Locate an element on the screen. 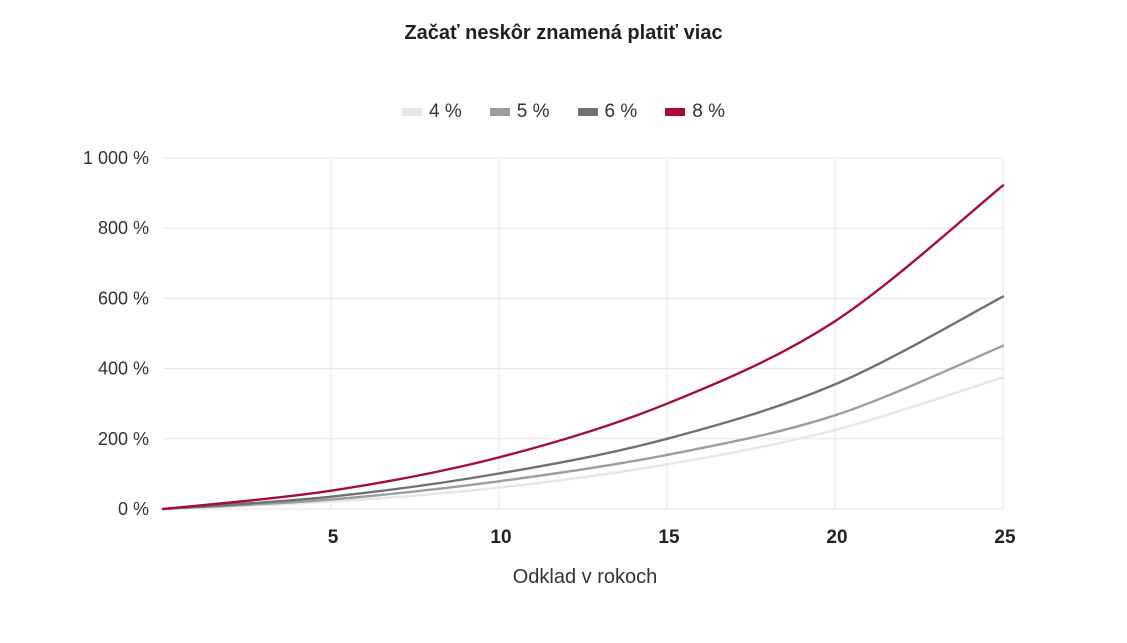 This screenshot has height=643, width=1127. legend-item-5: 5 % is located at coordinates (519, 112).